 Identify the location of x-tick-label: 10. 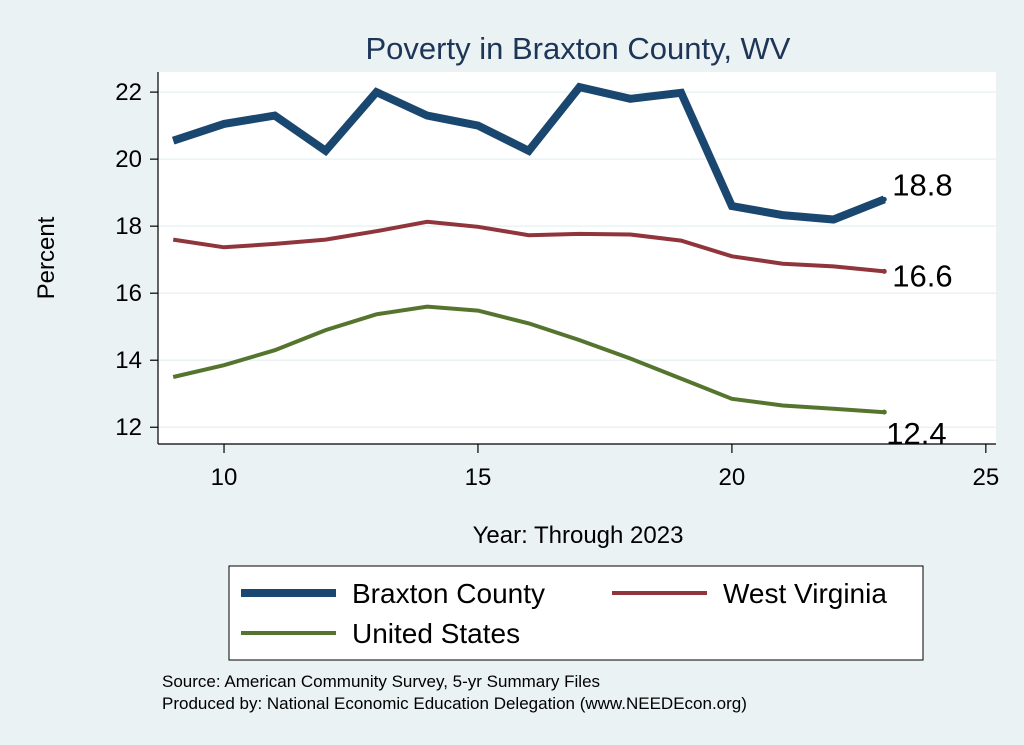
(224, 477).